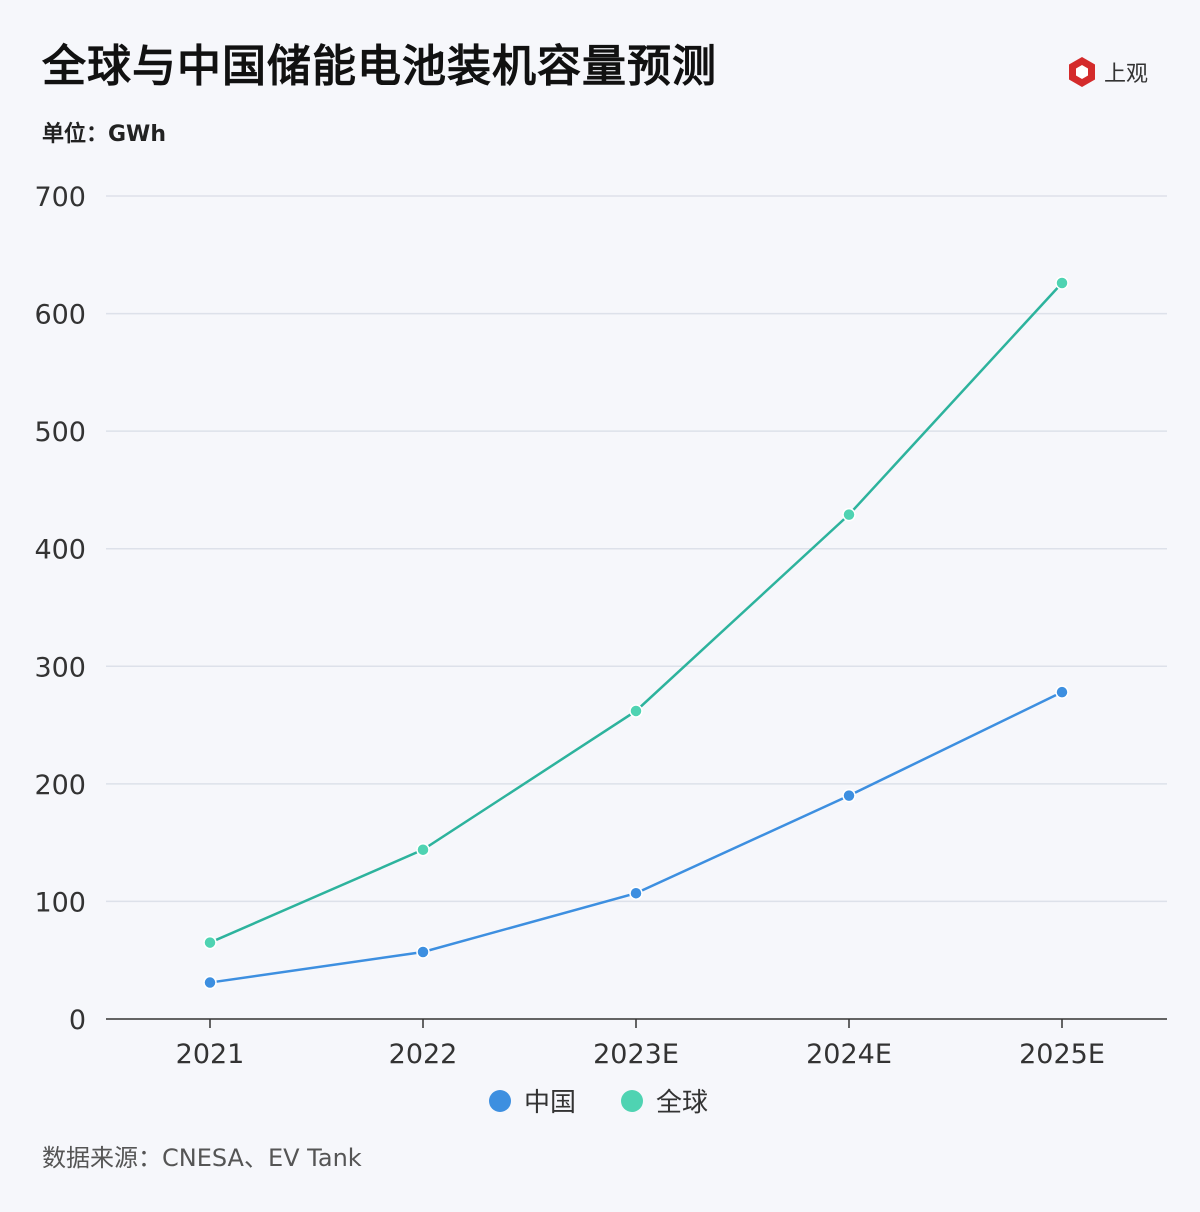 The height and width of the screenshot is (1212, 1200). What do you see at coordinates (60, 785) in the screenshot?
I see `y-tick-label: 200` at bounding box center [60, 785].